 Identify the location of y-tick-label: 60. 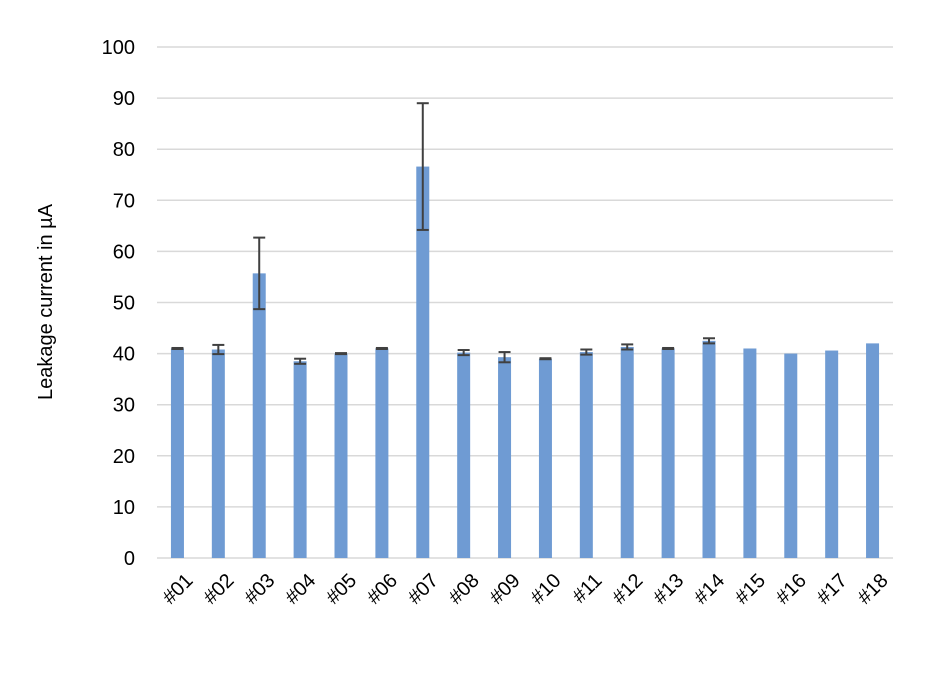
(124, 252).